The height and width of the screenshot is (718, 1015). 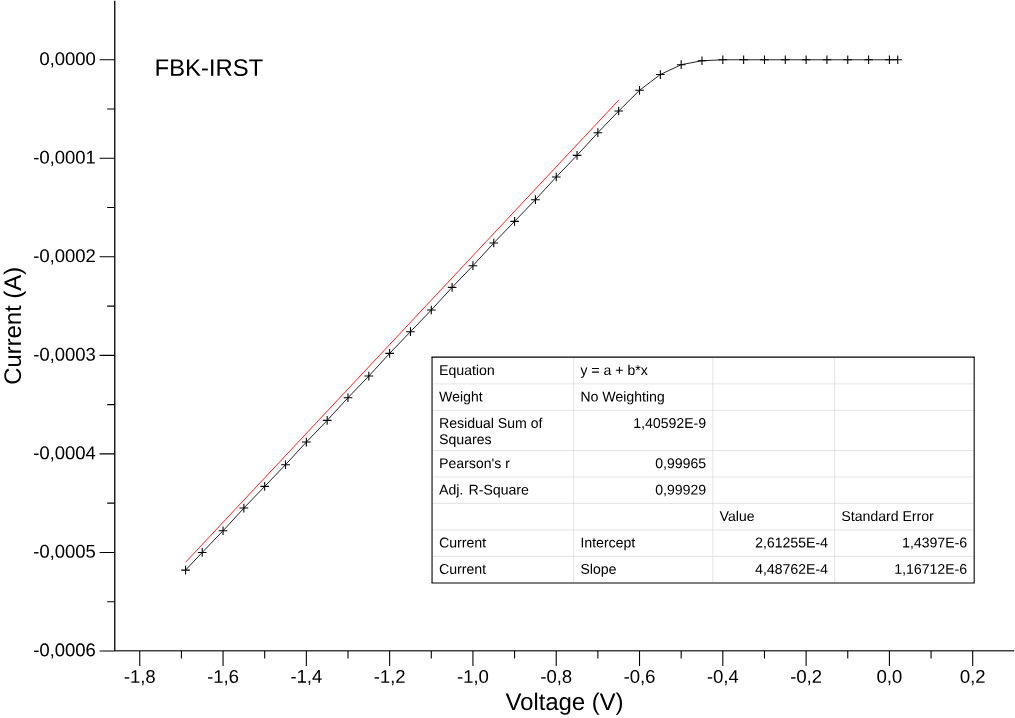 What do you see at coordinates (723, 677) in the screenshot?
I see `x-tick-label: -0,4` at bounding box center [723, 677].